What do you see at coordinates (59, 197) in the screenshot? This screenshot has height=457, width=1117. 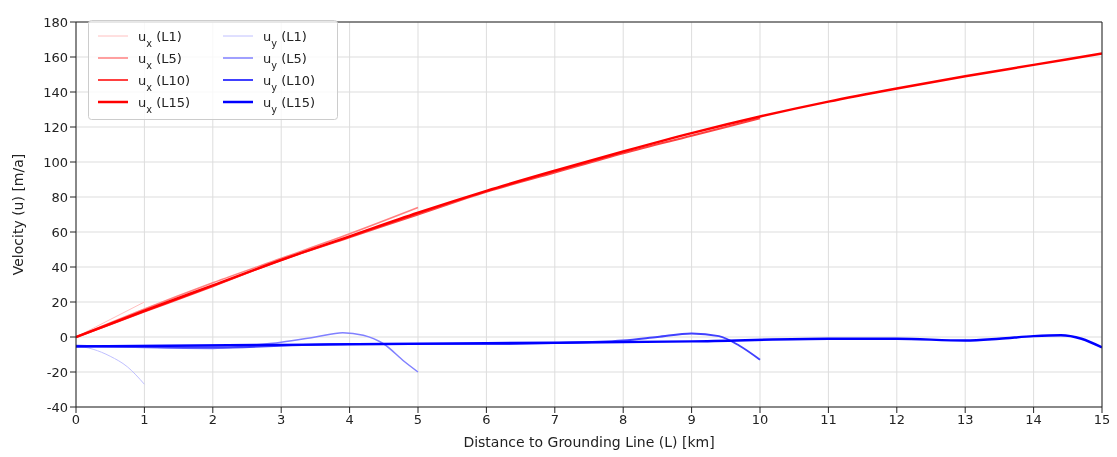 I see `y-tick-label: 80` at bounding box center [59, 197].